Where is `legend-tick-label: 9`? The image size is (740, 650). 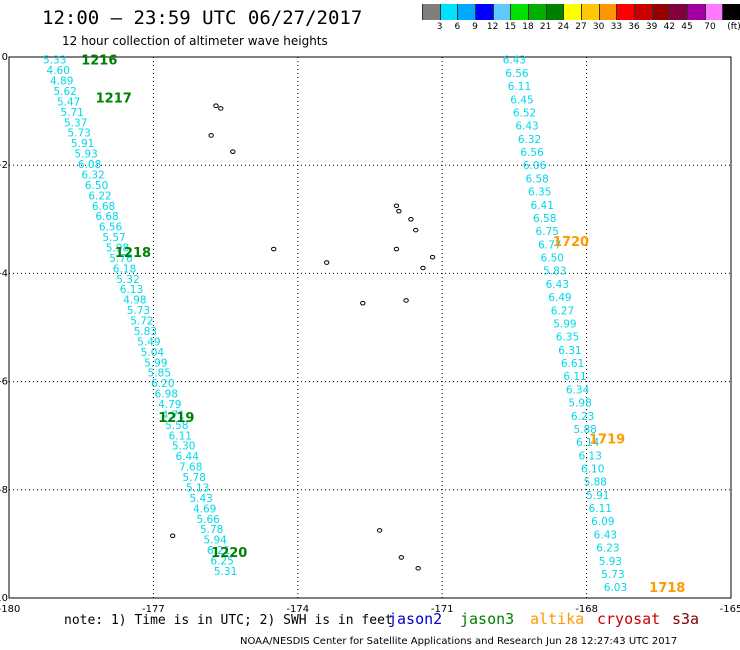 legend-tick-label: 9 is located at coordinates (475, 27).